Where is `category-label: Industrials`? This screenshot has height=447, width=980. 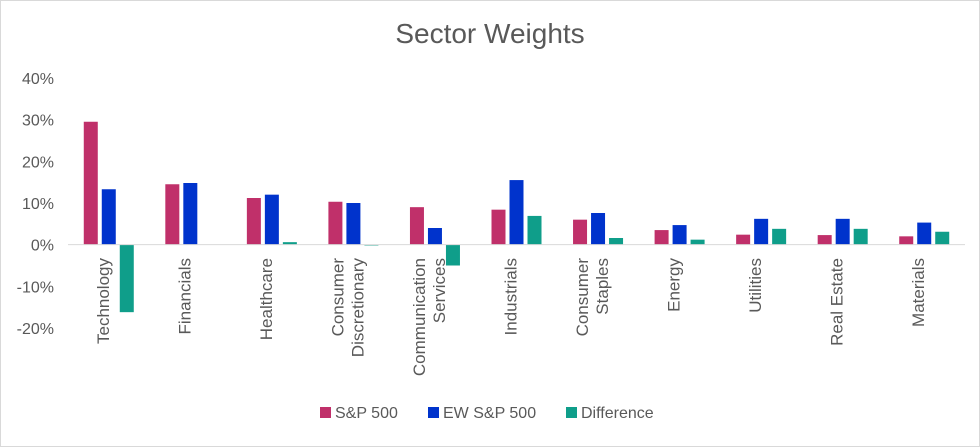 category-label: Industrials is located at coordinates (511, 296).